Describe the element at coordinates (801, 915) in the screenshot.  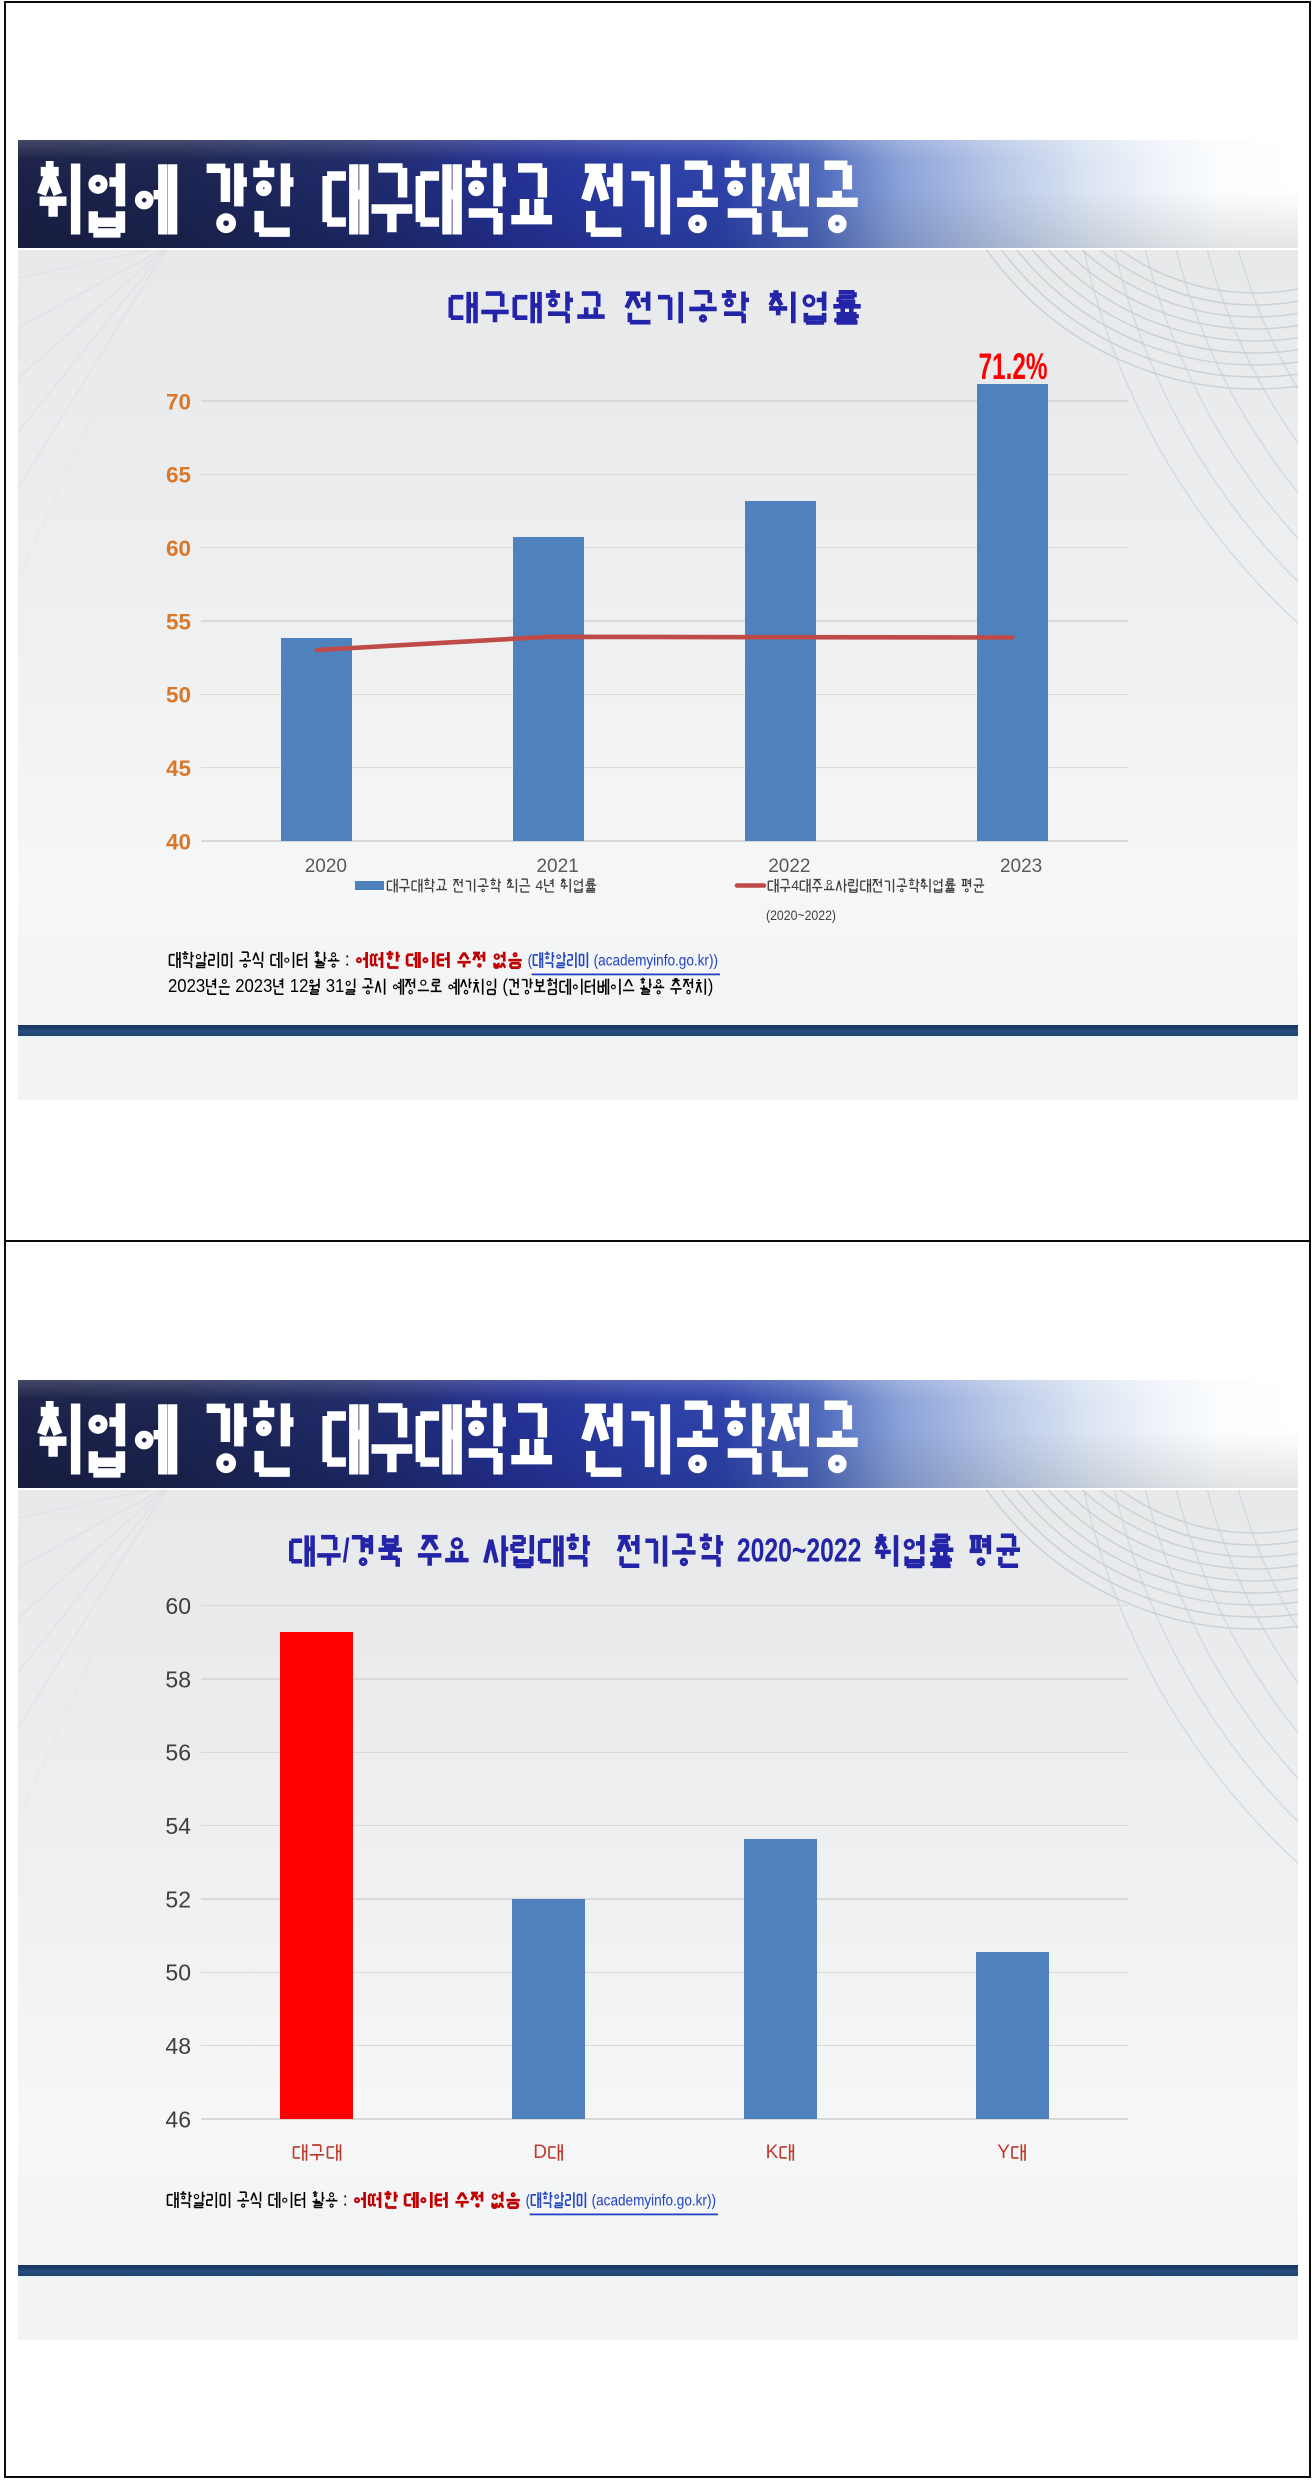
I see `svg-text: (2020~2022)` at that location.